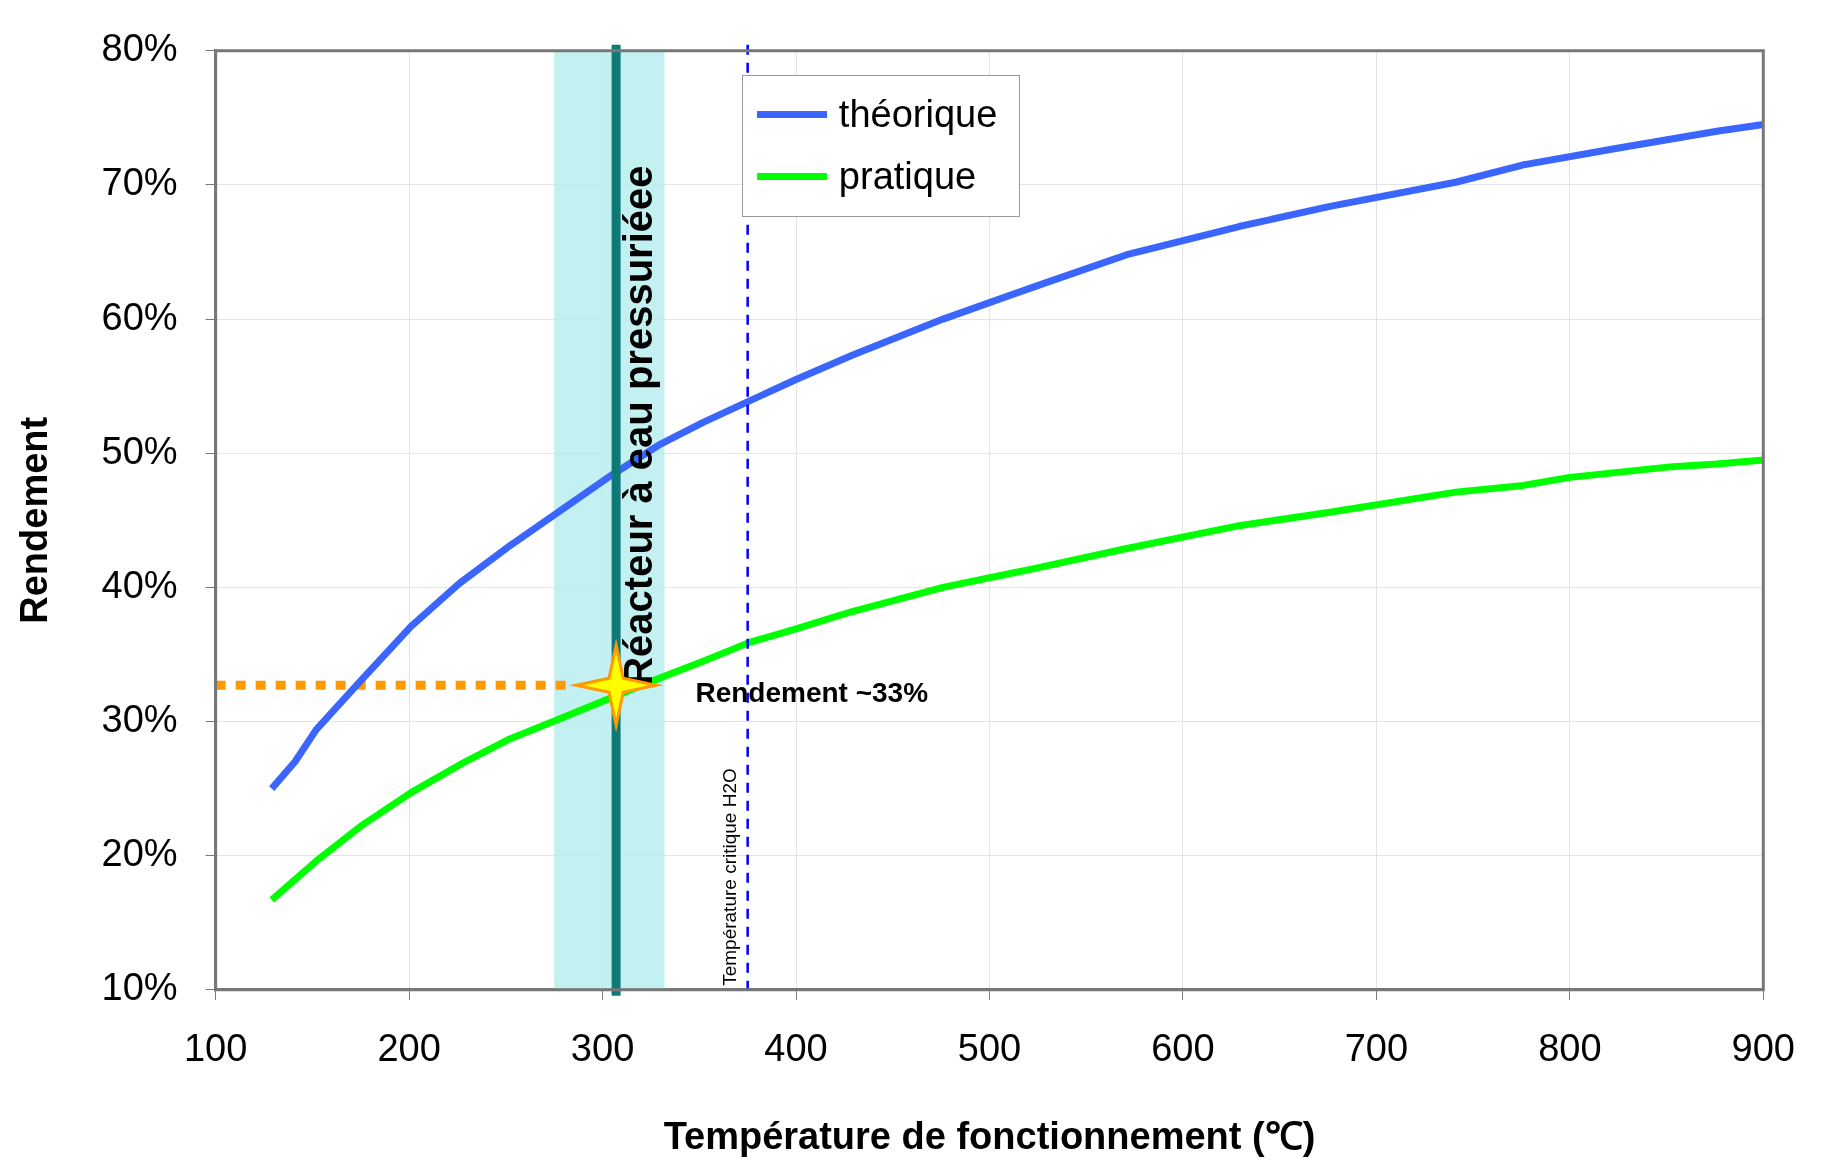 The image size is (1823, 1173). Describe the element at coordinates (215, 1048) in the screenshot. I see `x-tick-label: 100` at that location.